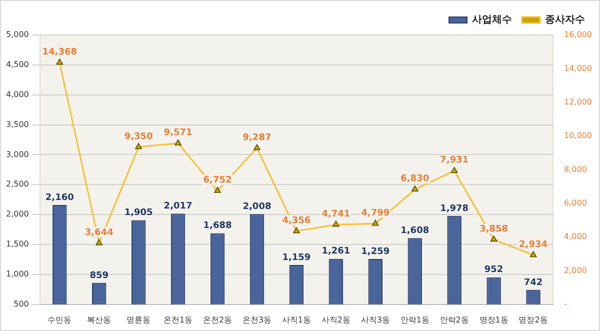 Image resolution: width=600 pixels, height=331 pixels. What do you see at coordinates (492, 20) in the screenshot?
I see `legend-label: 사업체수` at bounding box center [492, 20].